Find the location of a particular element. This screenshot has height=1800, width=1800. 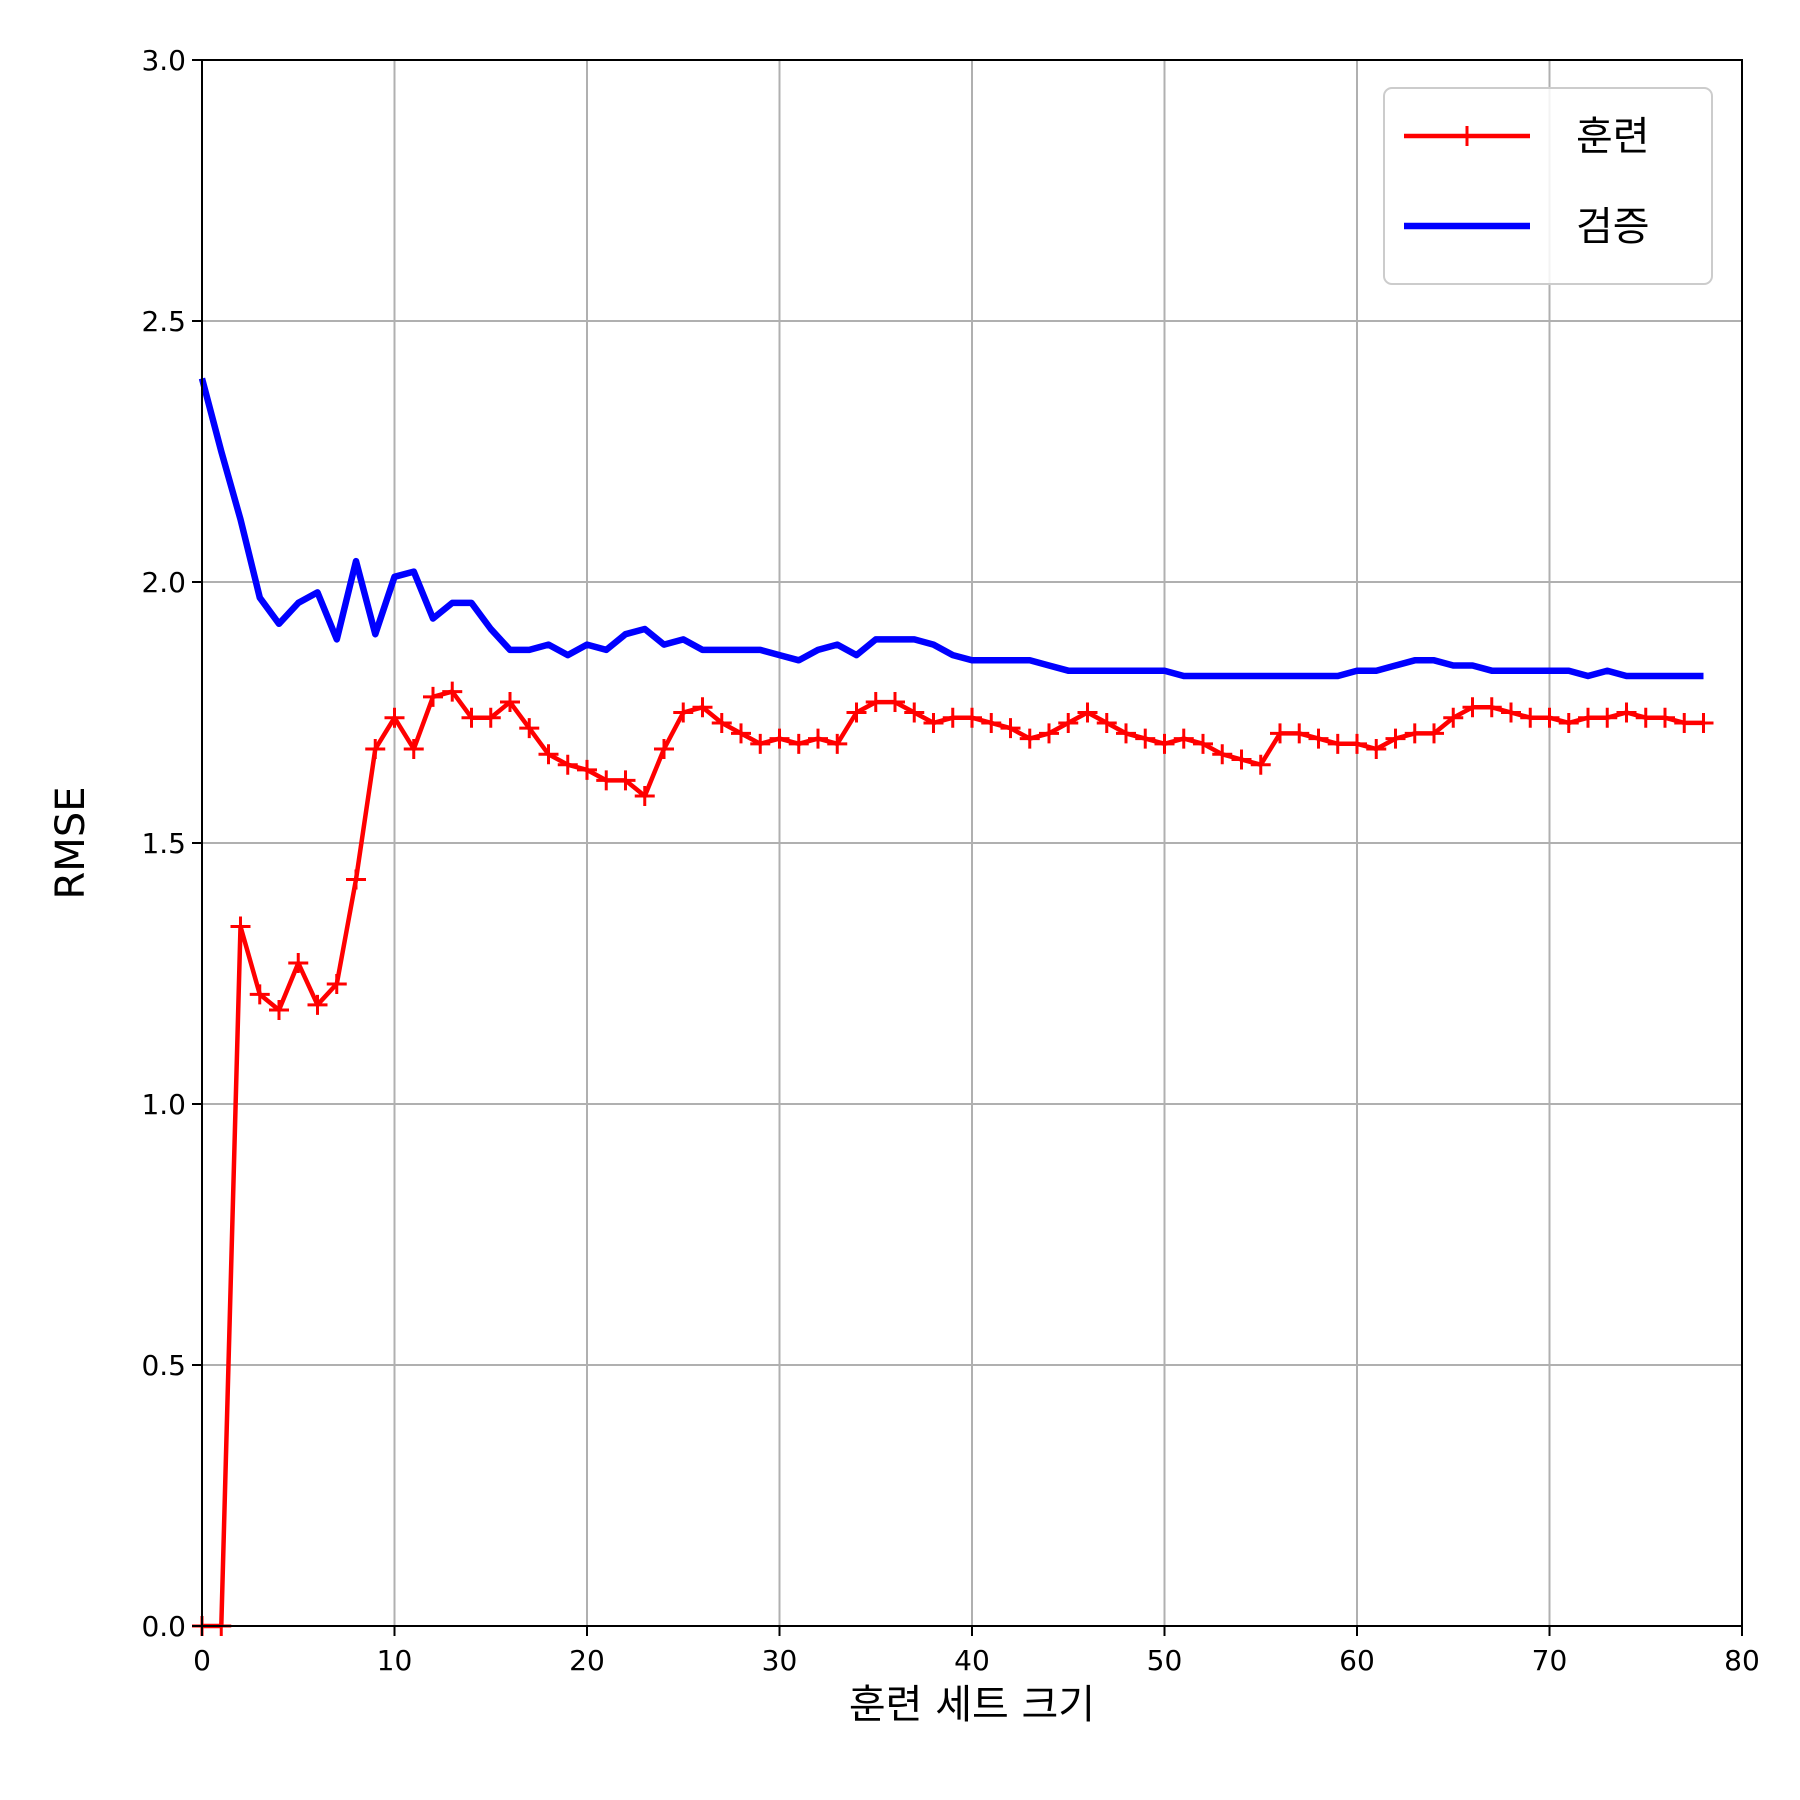

x-tick-label: 0 is located at coordinates (202, 1660).